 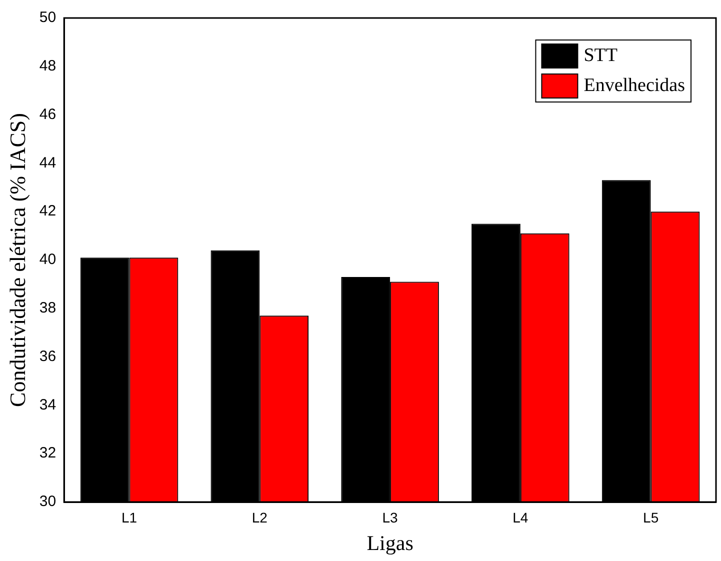 I want to click on y-tick-label: 46, so click(x=47, y=114).